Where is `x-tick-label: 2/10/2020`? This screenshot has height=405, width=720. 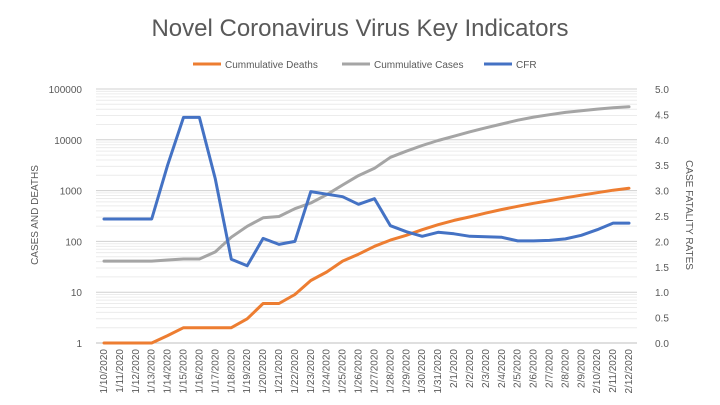
x-tick-label: 2/10/2020 is located at coordinates (597, 371).